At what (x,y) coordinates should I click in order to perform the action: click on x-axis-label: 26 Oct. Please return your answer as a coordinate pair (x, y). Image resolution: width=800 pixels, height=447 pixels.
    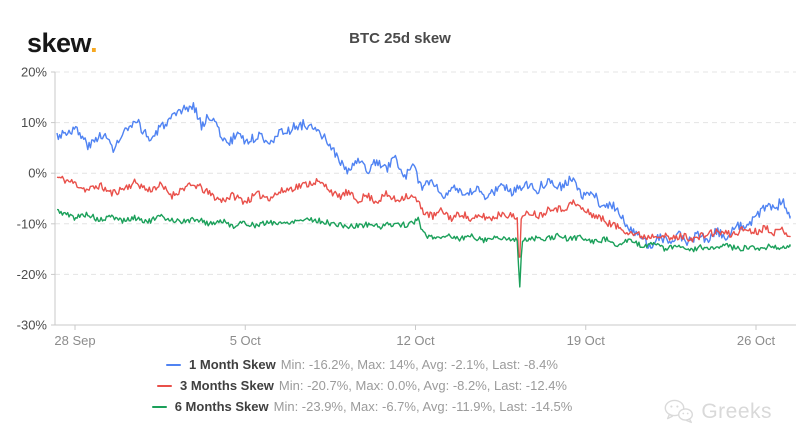
    Looking at the image, I should click on (756, 340).